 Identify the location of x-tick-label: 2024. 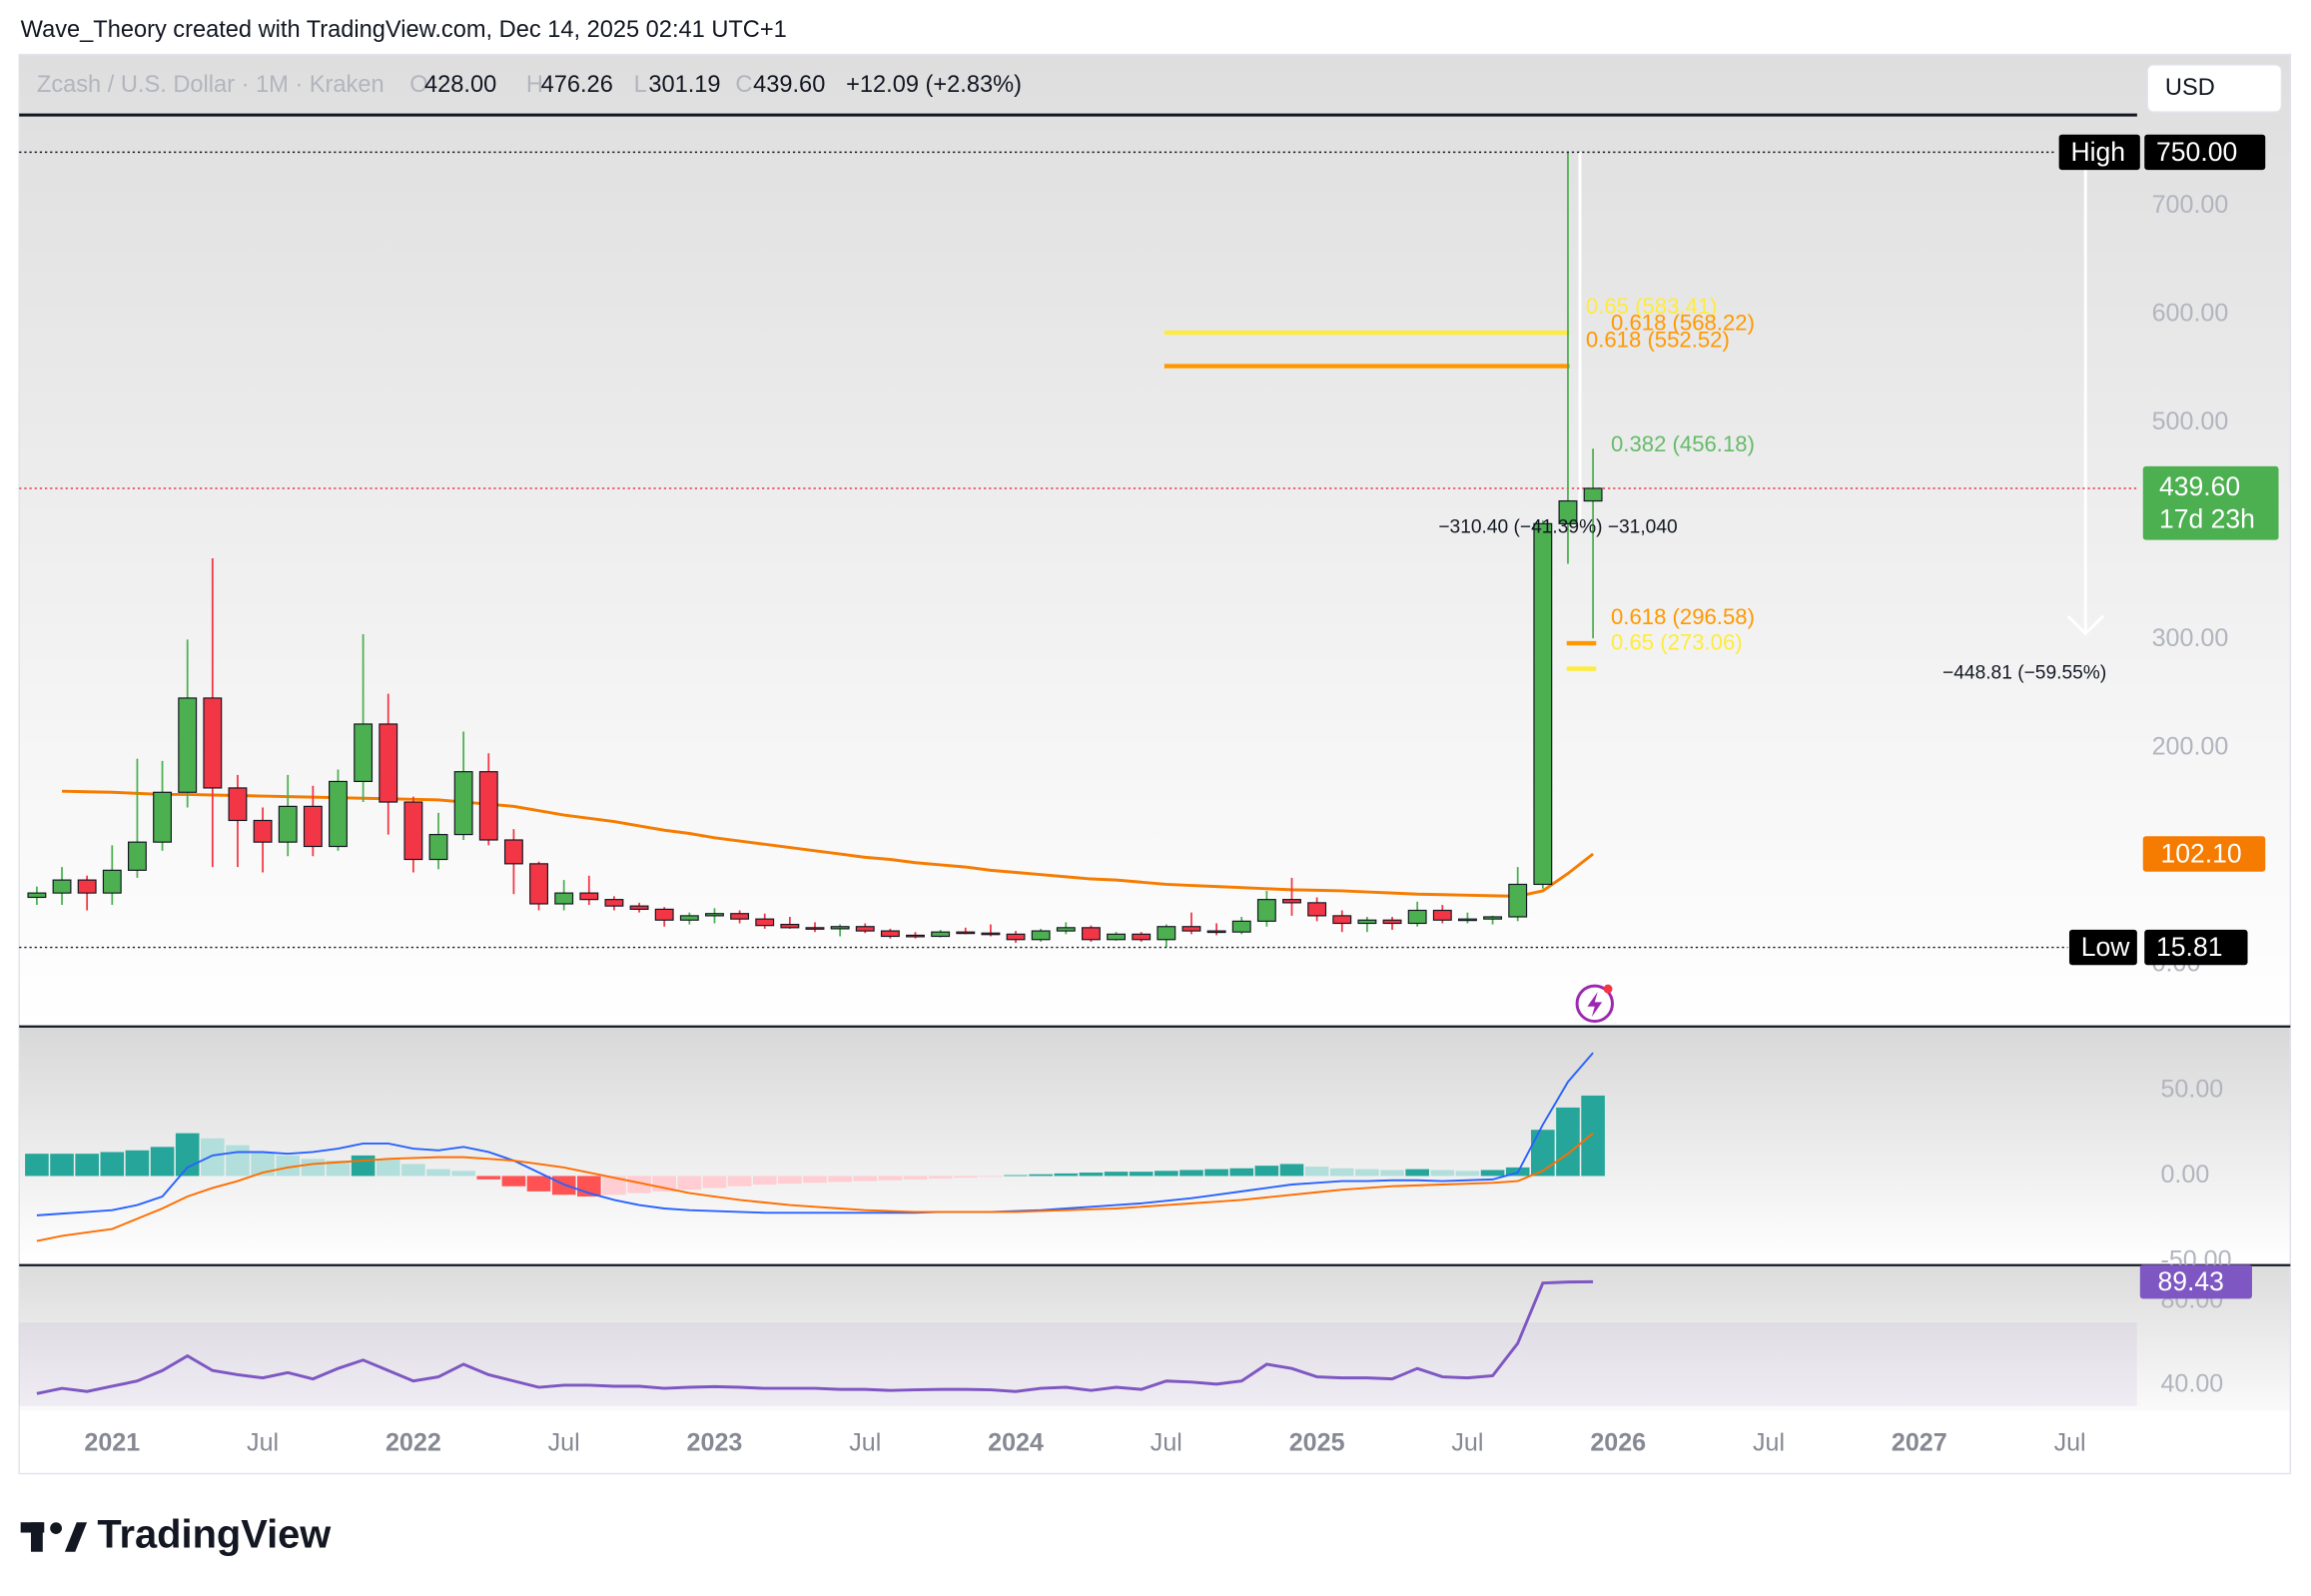
(1016, 1443).